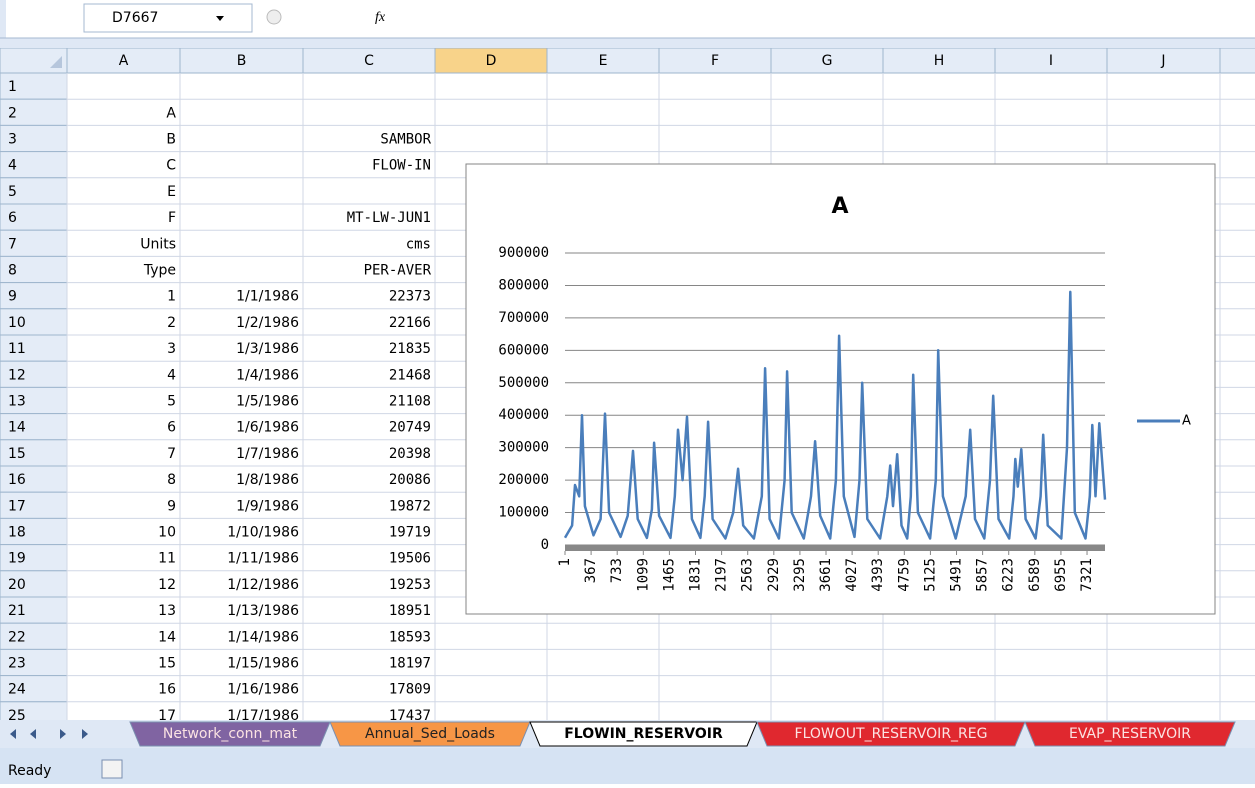 This screenshot has width=1255, height=788. What do you see at coordinates (263, 585) in the screenshot?
I see `cell-text: 1/12/1986` at bounding box center [263, 585].